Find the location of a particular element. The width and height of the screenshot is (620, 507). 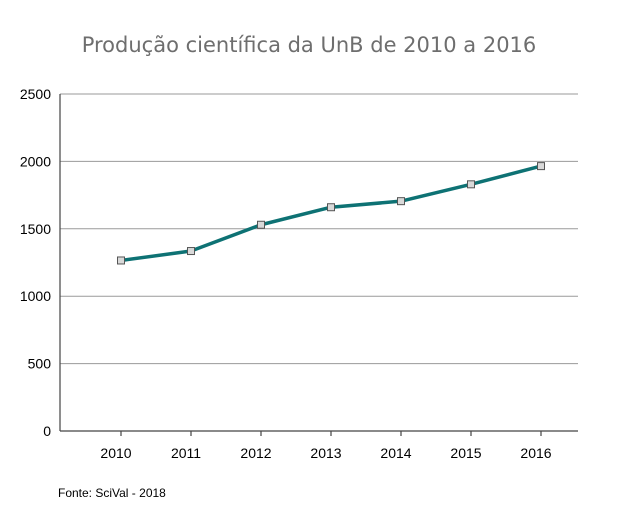

y-tick-label: 2000 is located at coordinates (35, 161).